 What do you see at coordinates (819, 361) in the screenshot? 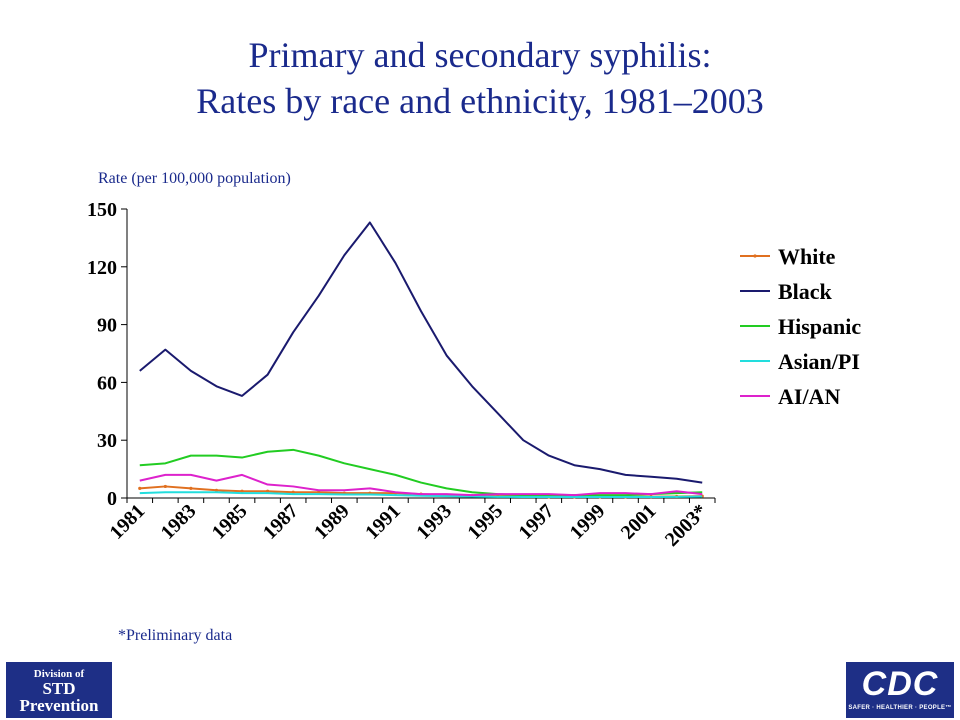
I see `legend-label-asian-pi: Asian/PI` at bounding box center [819, 361].